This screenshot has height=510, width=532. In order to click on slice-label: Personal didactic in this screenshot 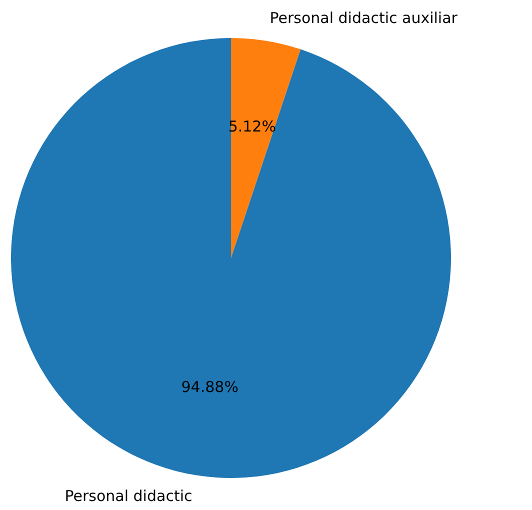, I will do `click(128, 495)`.